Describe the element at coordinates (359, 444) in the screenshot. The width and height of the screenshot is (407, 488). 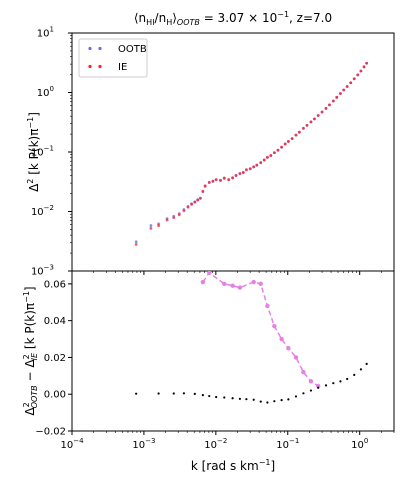
I see `x-tick-label: 10⁰` at that location.